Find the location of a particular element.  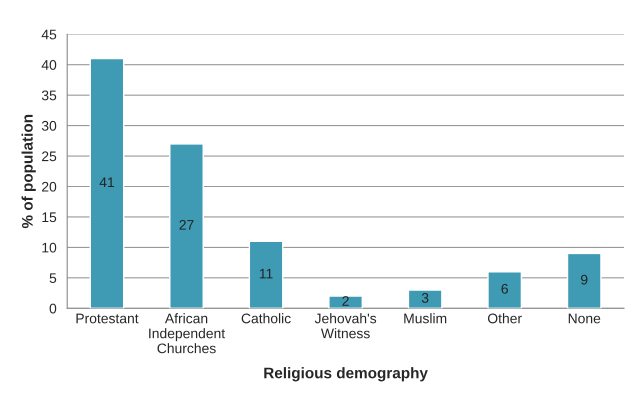

y-tick-label: 0 is located at coordinates (53, 309).